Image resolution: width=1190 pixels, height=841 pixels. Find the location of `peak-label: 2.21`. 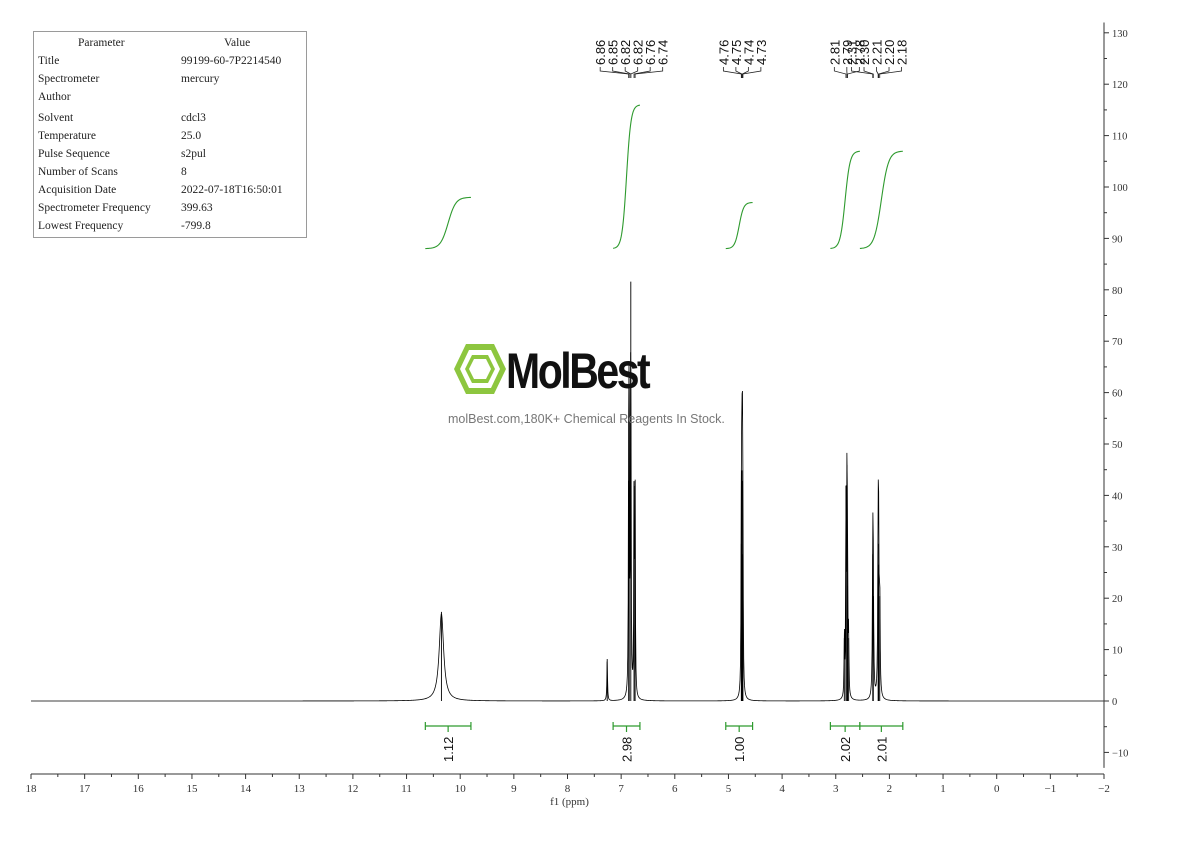

peak-label: 2.21 is located at coordinates (877, 52).